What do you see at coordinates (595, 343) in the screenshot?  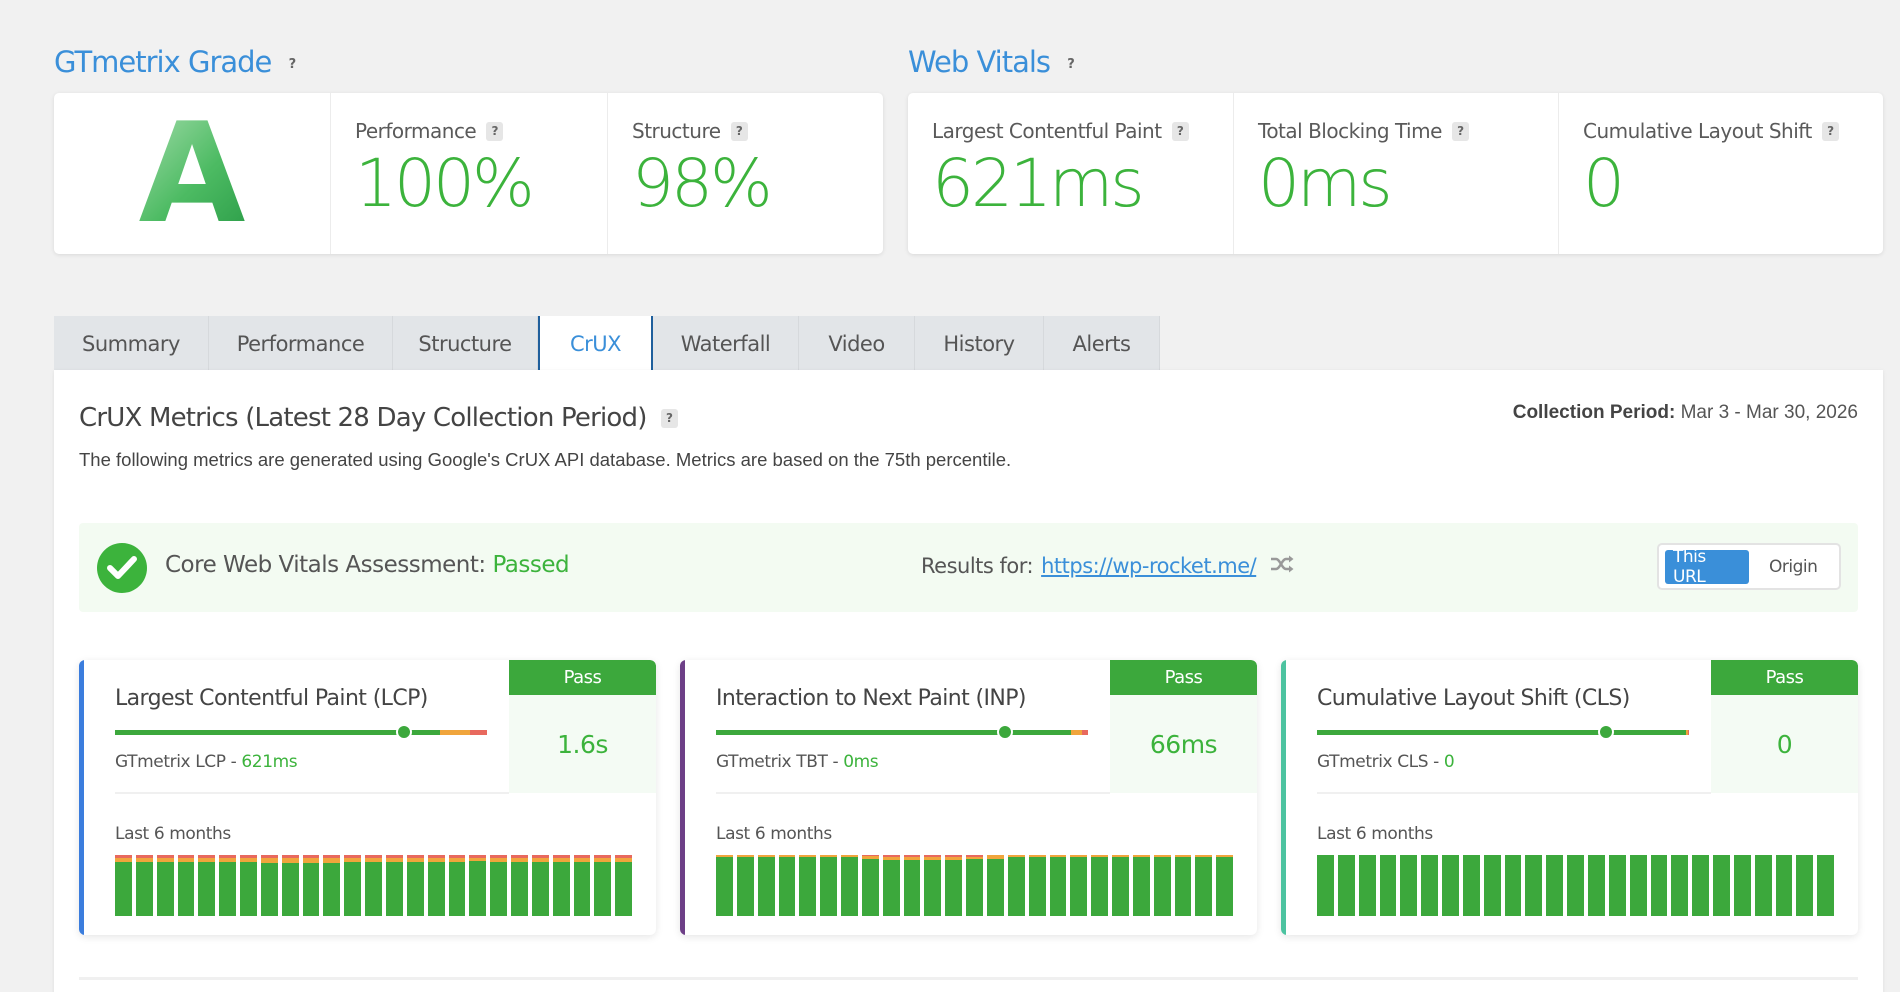 I see `tab-crux: CrUX` at bounding box center [595, 343].